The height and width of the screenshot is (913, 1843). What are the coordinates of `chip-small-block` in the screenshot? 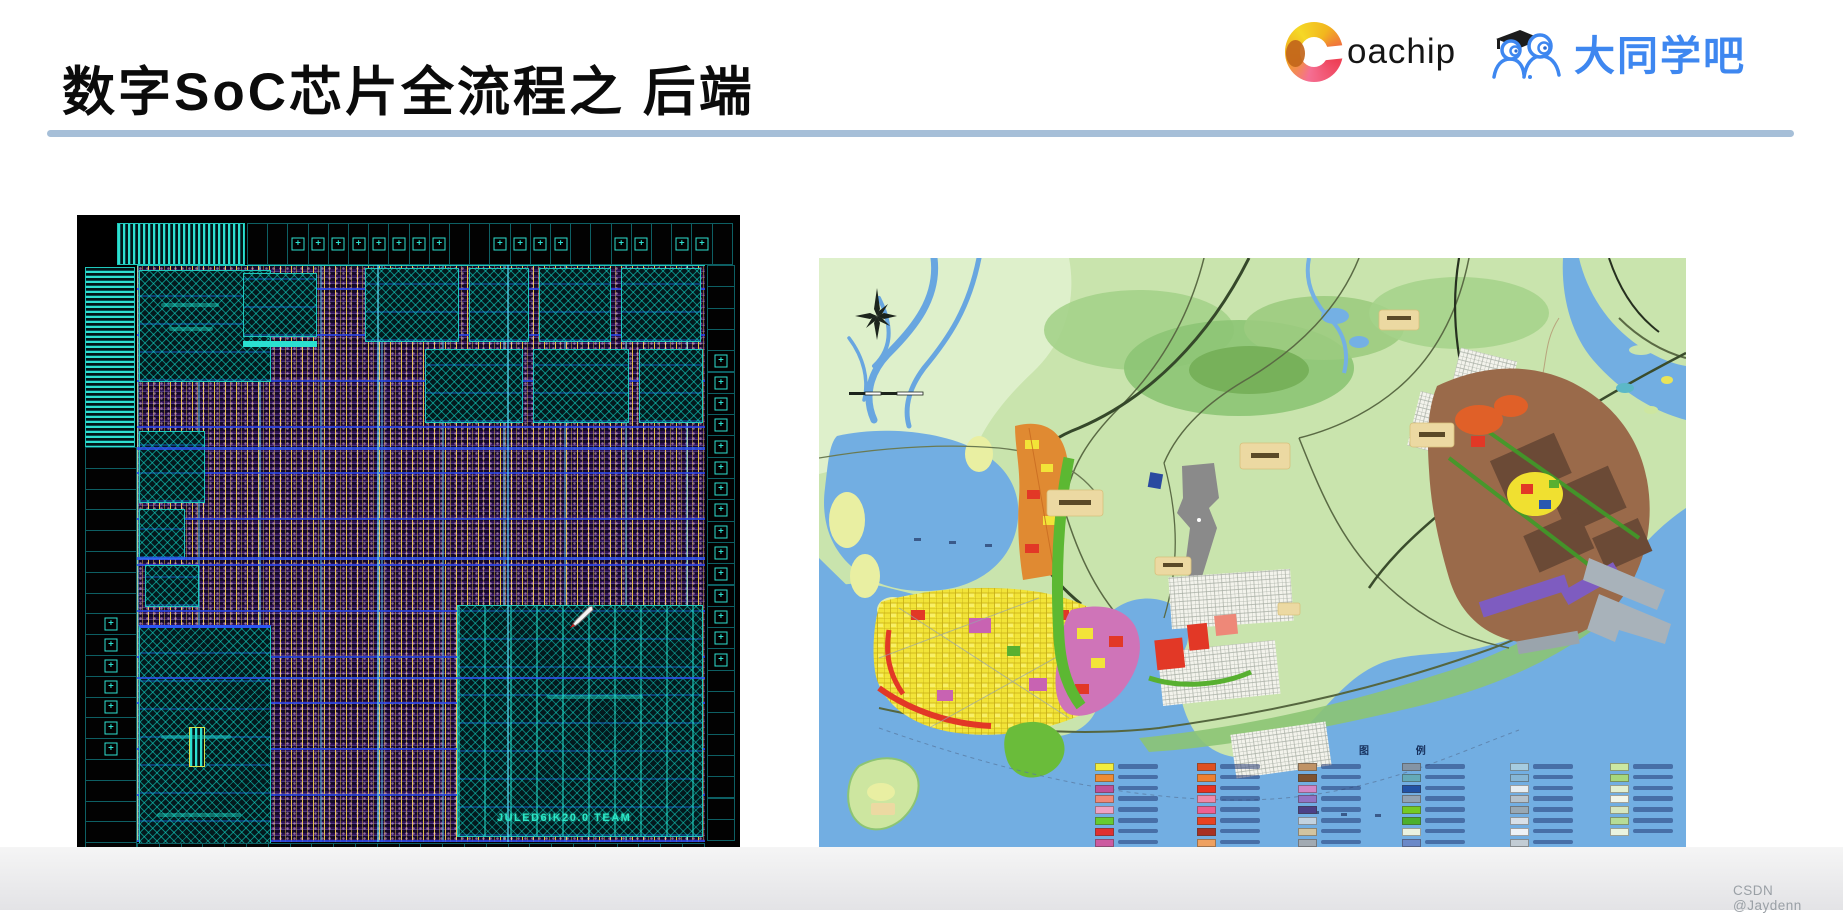 It's located at (197, 747).